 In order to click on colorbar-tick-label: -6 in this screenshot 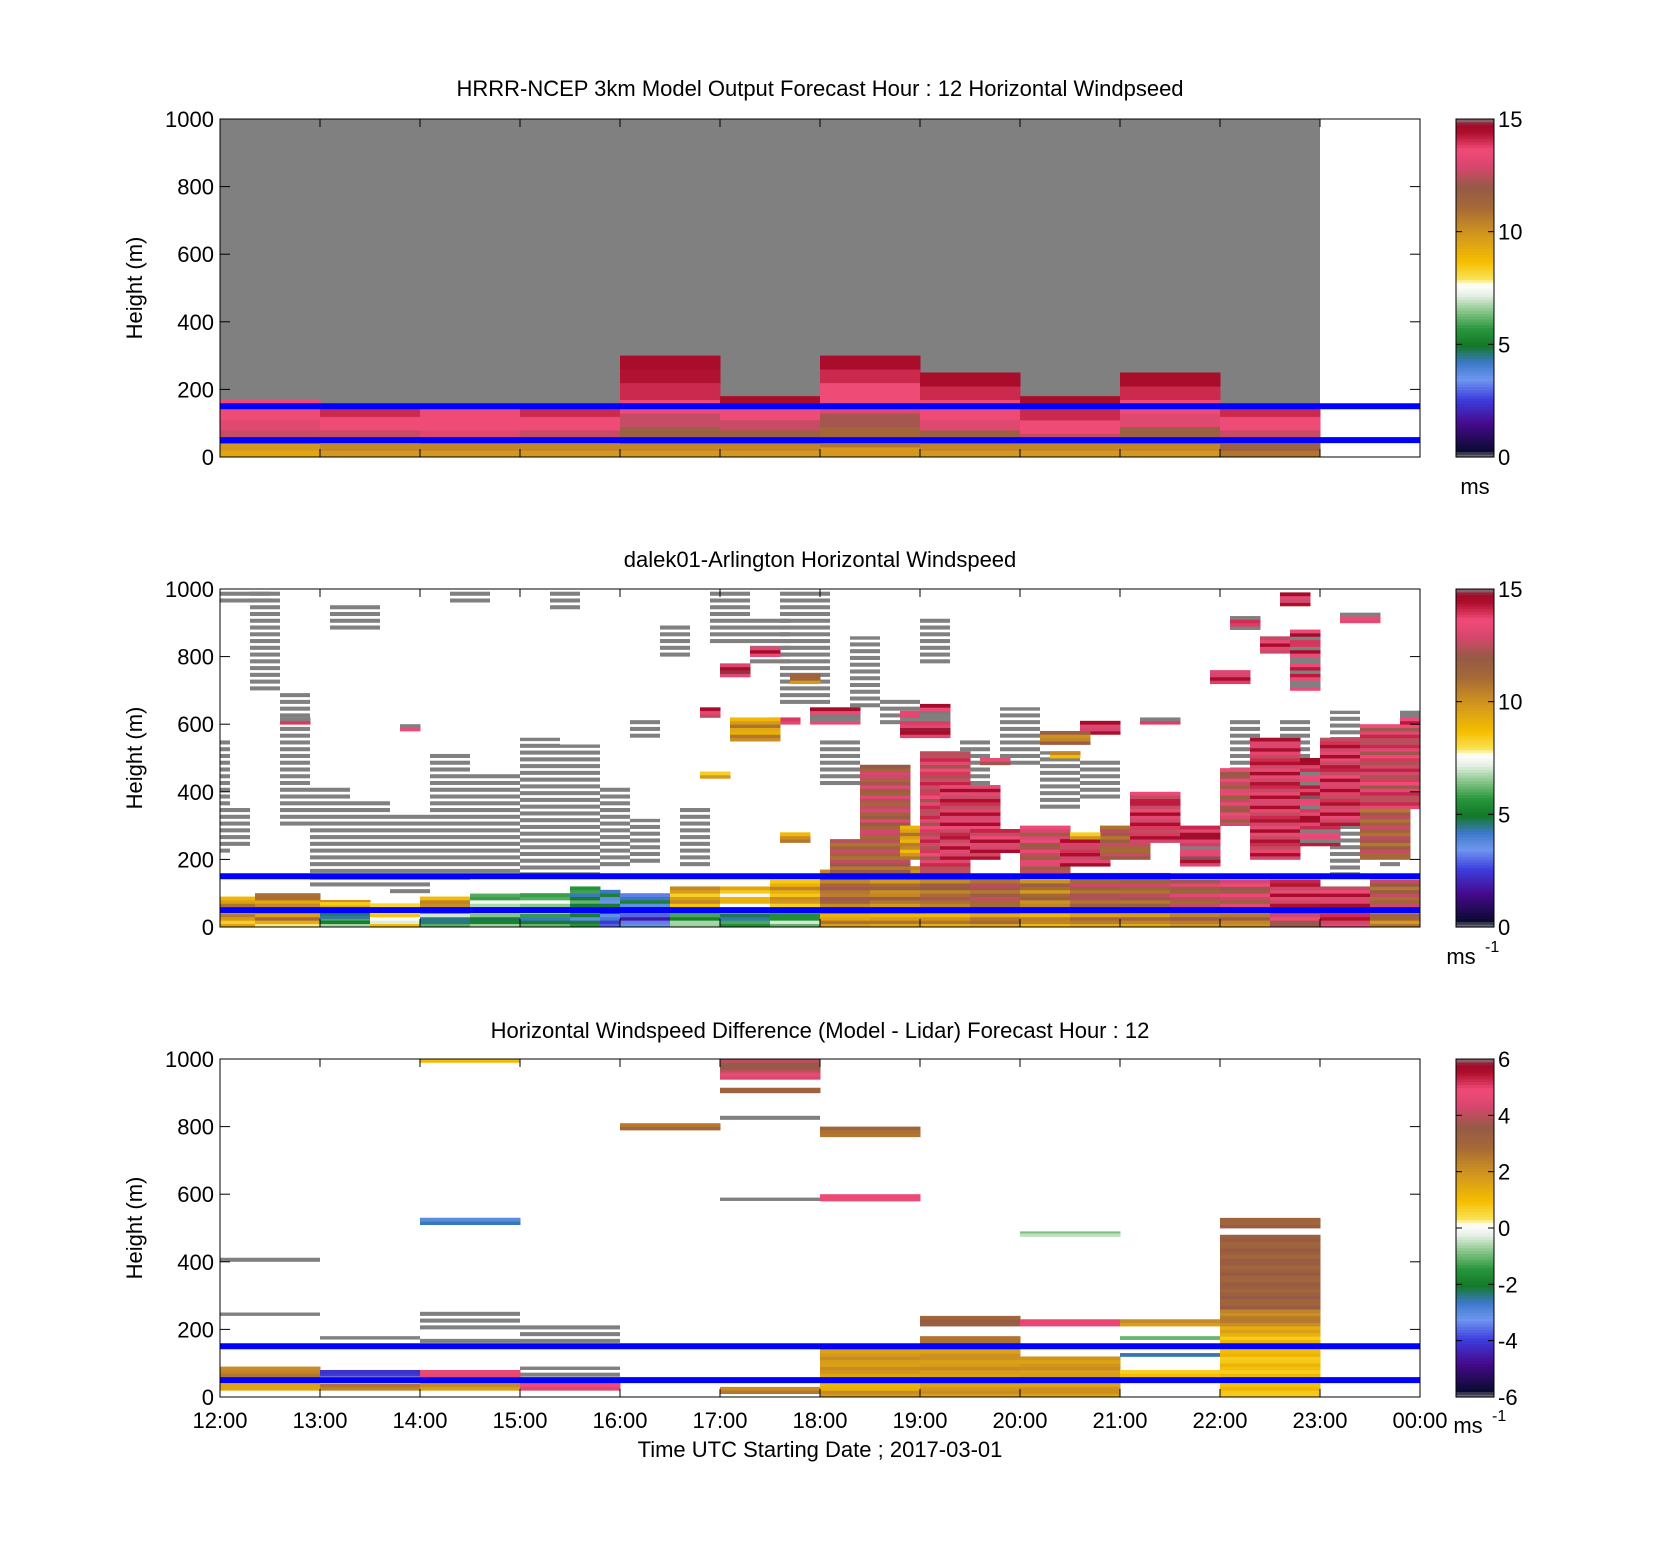, I will do `click(1508, 1397)`.